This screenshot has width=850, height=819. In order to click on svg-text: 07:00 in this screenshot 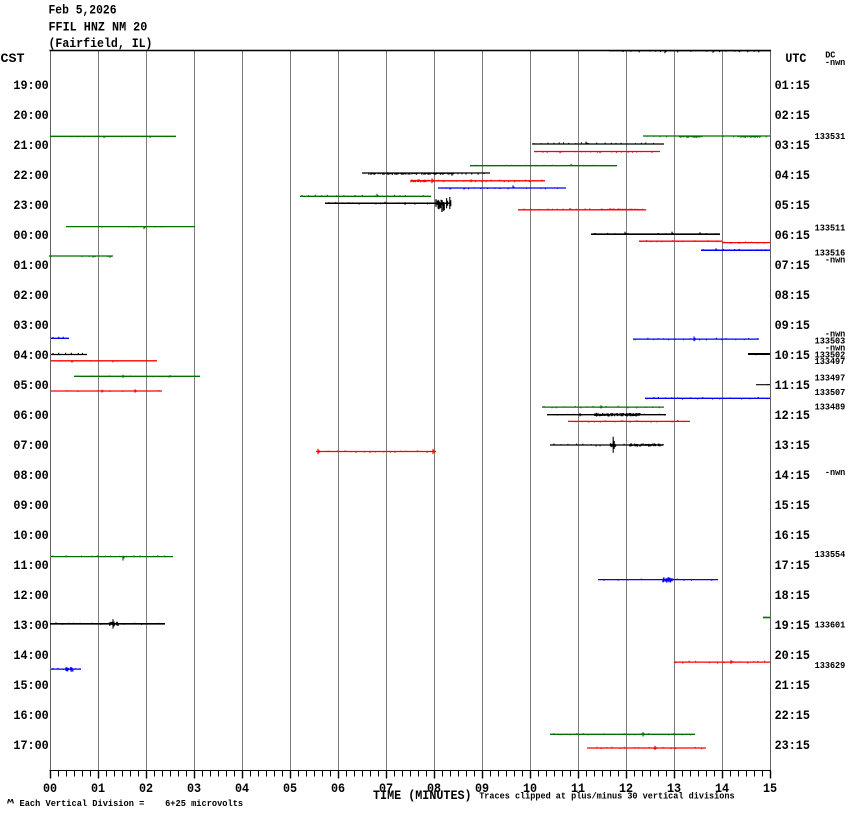, I will do `click(30, 445)`.